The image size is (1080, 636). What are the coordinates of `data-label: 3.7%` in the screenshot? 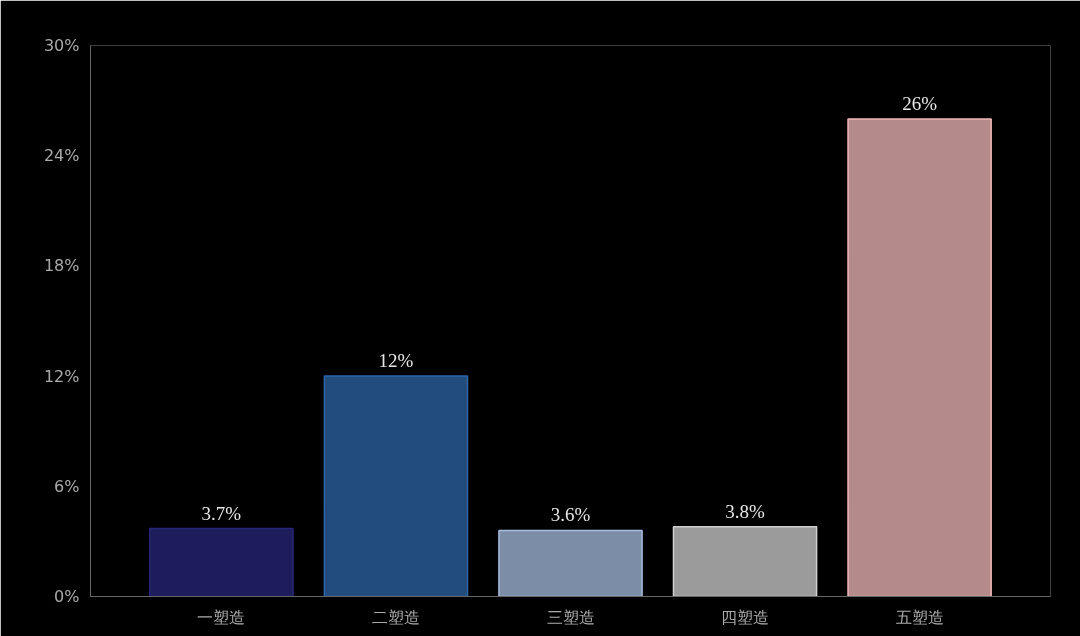 It's located at (221, 513).